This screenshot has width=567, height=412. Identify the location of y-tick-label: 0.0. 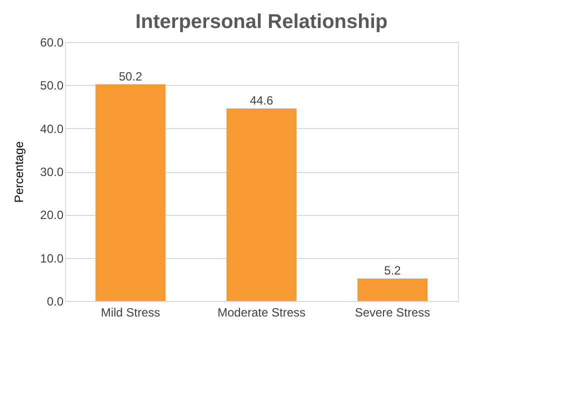
(55, 301).